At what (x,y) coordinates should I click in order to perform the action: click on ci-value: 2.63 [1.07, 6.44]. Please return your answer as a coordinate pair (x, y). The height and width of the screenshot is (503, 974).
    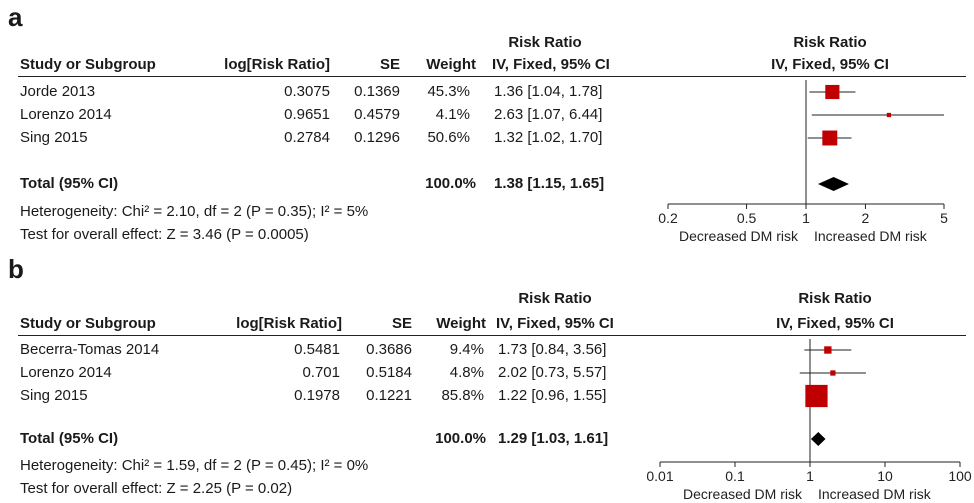
    Looking at the image, I should click on (548, 114).